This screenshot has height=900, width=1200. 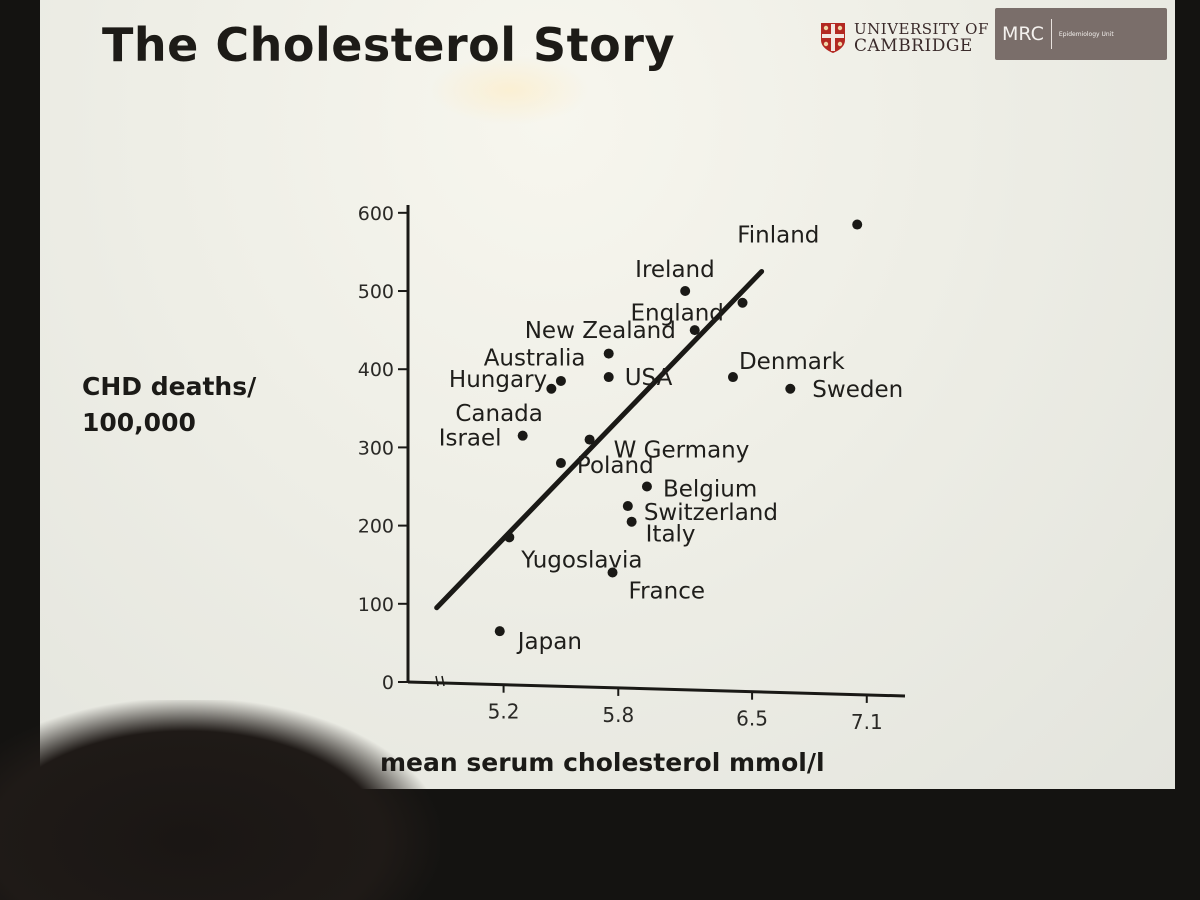 I want to click on point-label: Japan, so click(x=549, y=642).